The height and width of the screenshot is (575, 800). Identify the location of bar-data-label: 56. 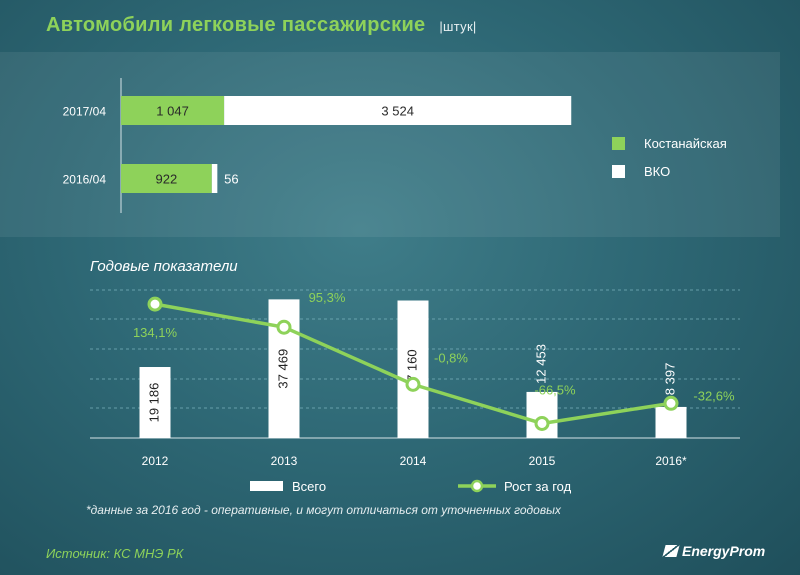
(231, 179).